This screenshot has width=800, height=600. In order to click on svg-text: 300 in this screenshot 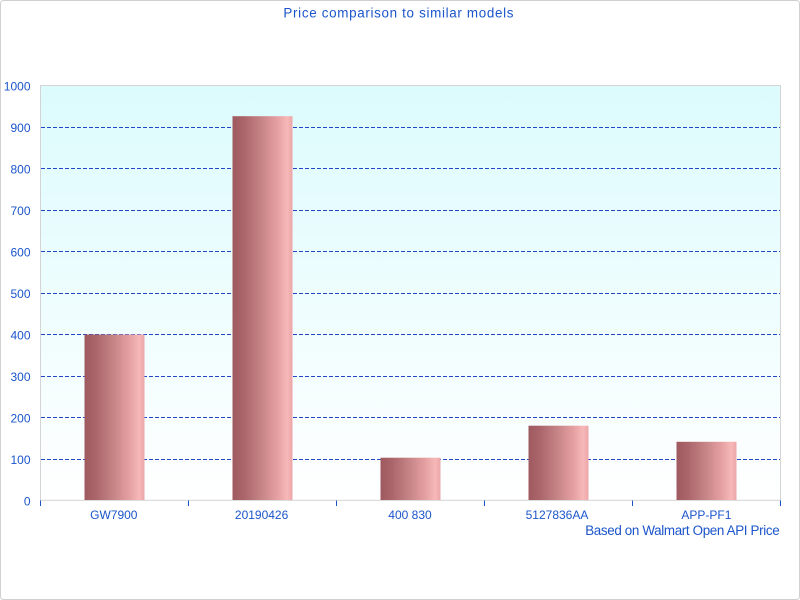, I will do `click(20, 377)`.